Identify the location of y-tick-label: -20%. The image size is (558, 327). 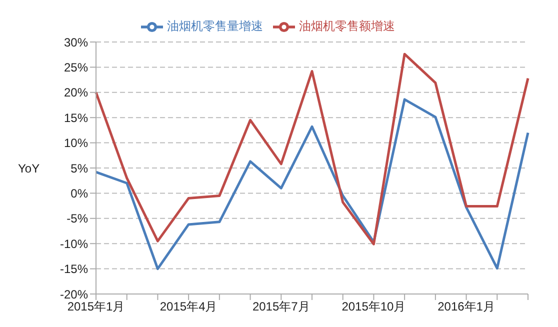
(74, 294).